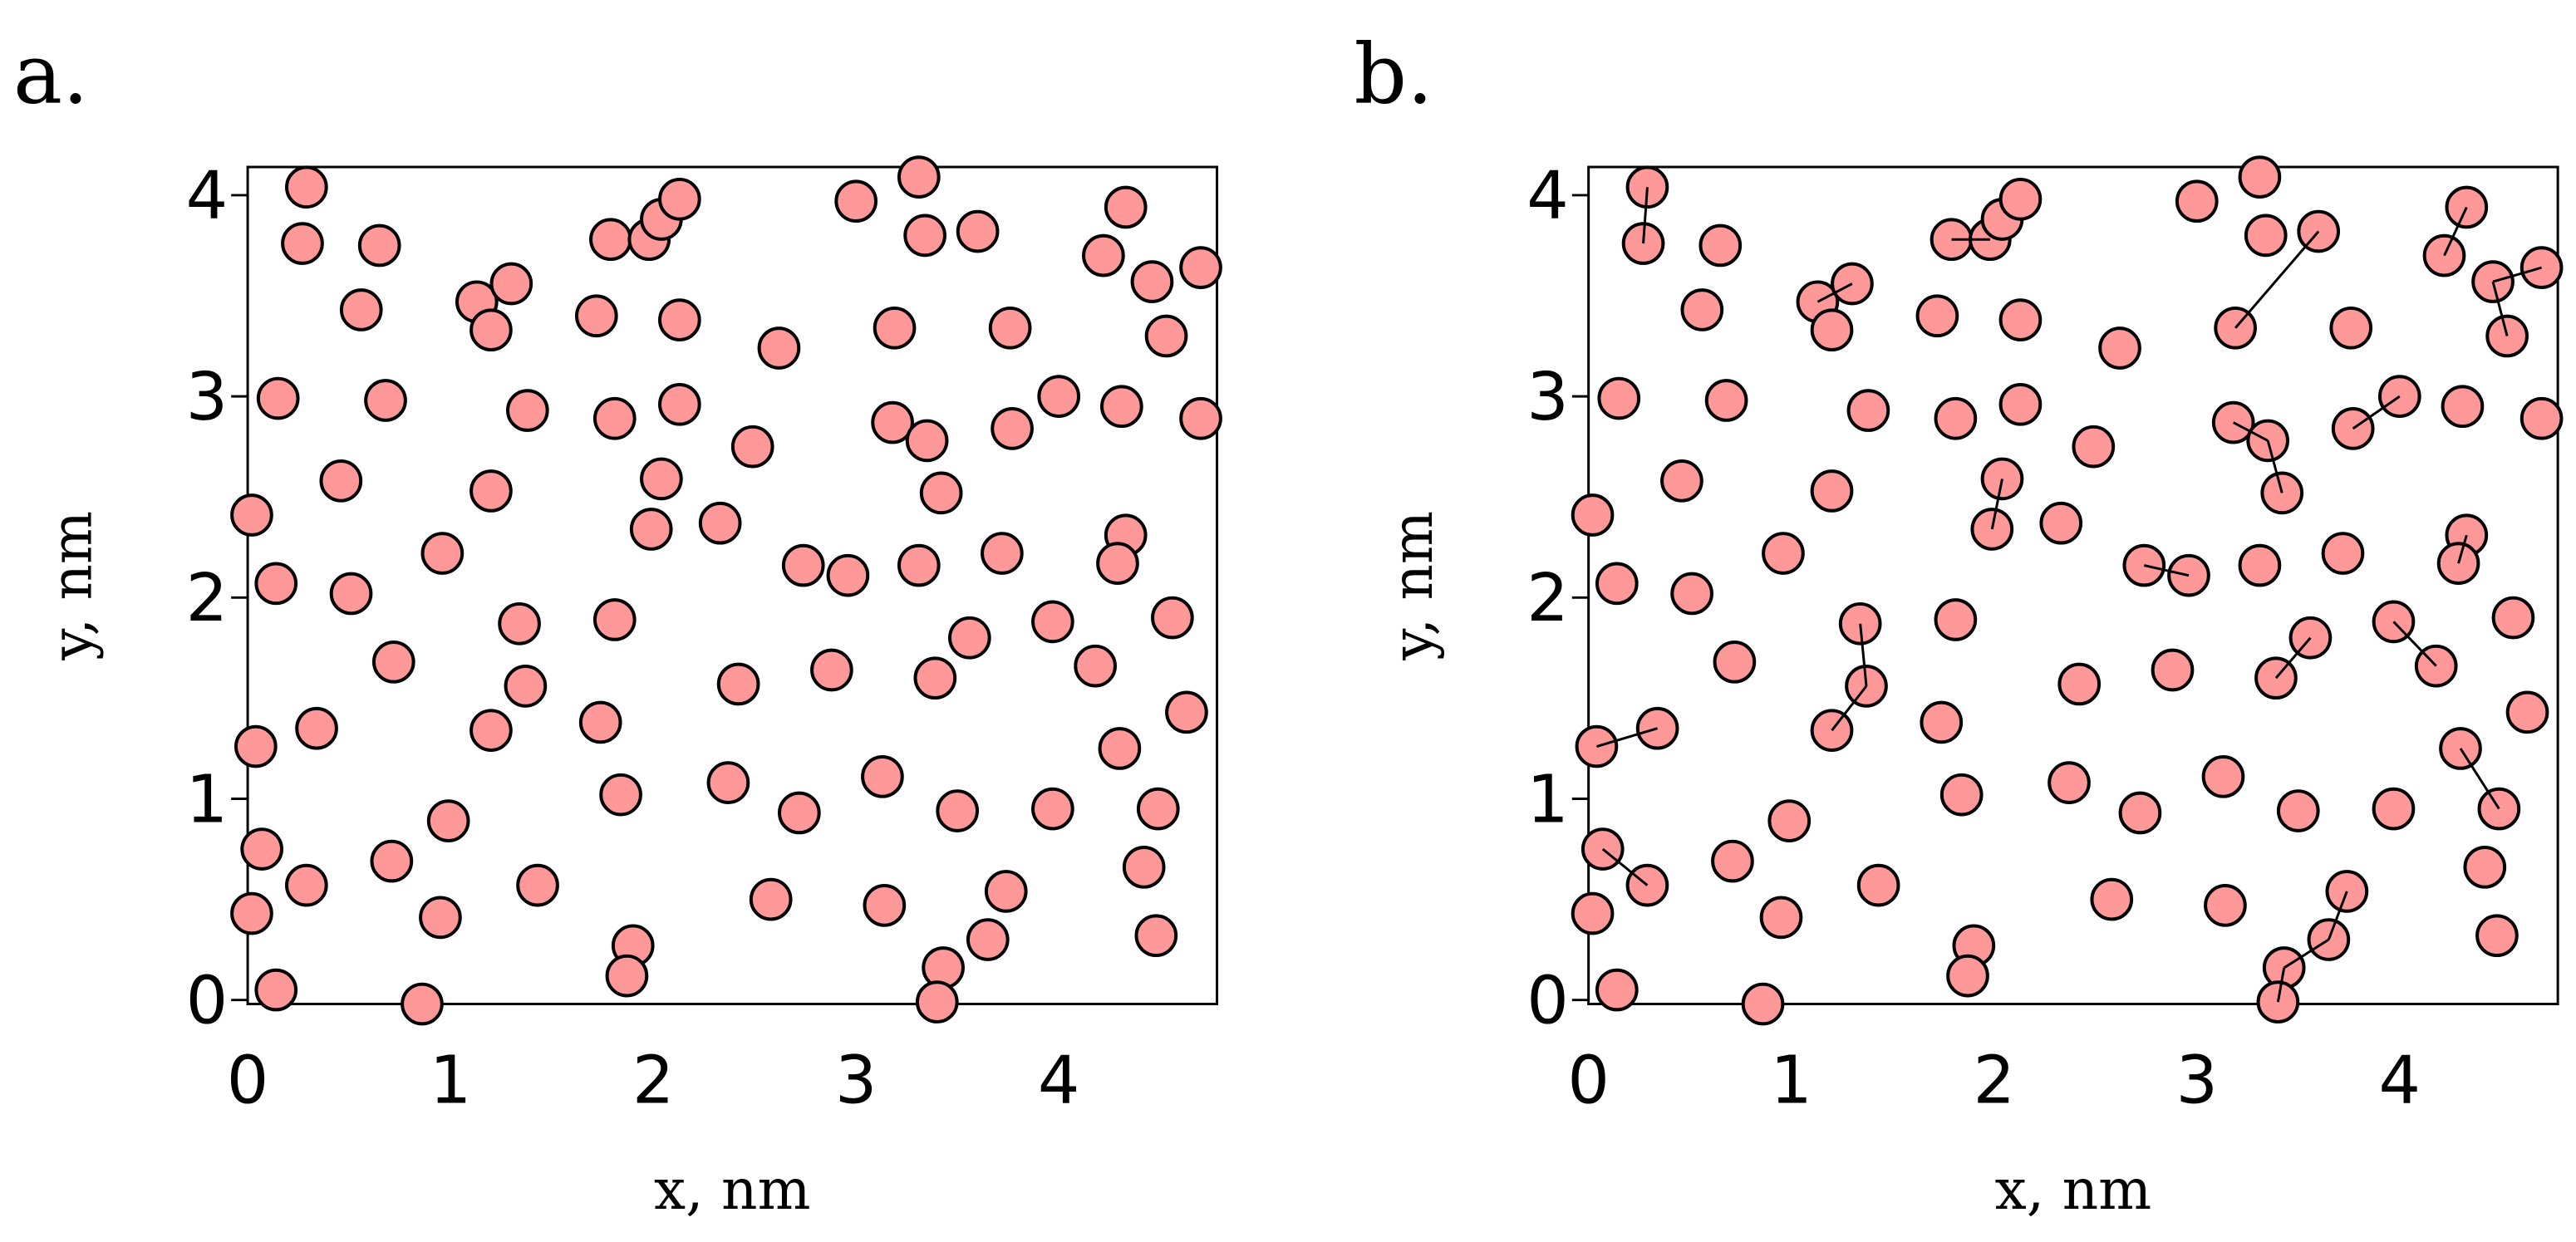 This screenshot has width=2576, height=1242. What do you see at coordinates (1393, 75) in the screenshot?
I see `panel-label: b.` at bounding box center [1393, 75].